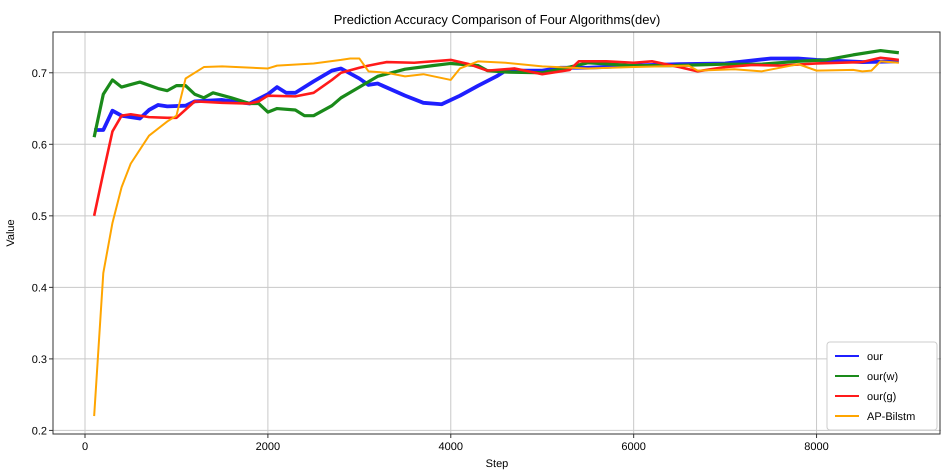  What do you see at coordinates (633, 447) in the screenshot?
I see `x-tick-label: 6000` at bounding box center [633, 447].